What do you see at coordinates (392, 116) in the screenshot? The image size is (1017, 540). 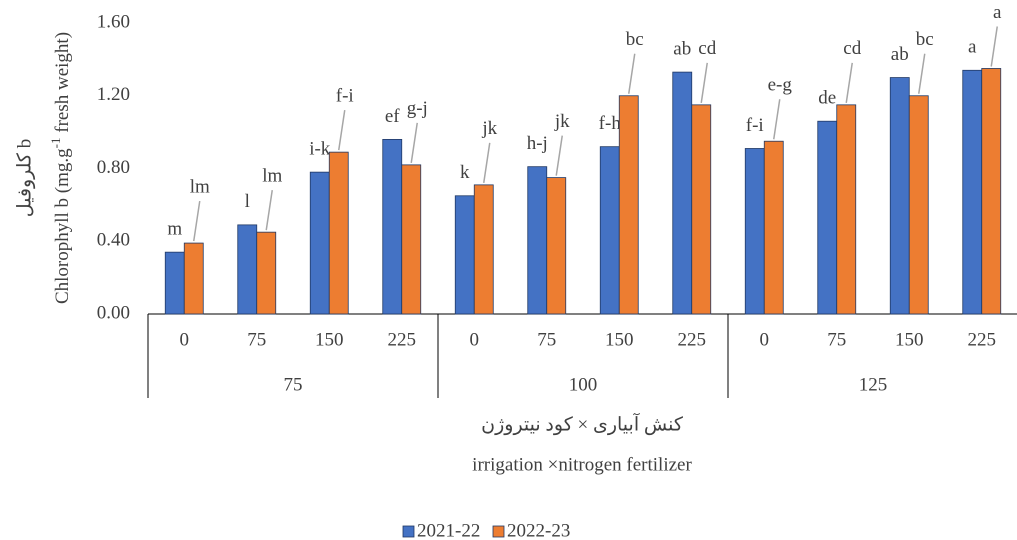 I see `significance-letter: ef` at bounding box center [392, 116].